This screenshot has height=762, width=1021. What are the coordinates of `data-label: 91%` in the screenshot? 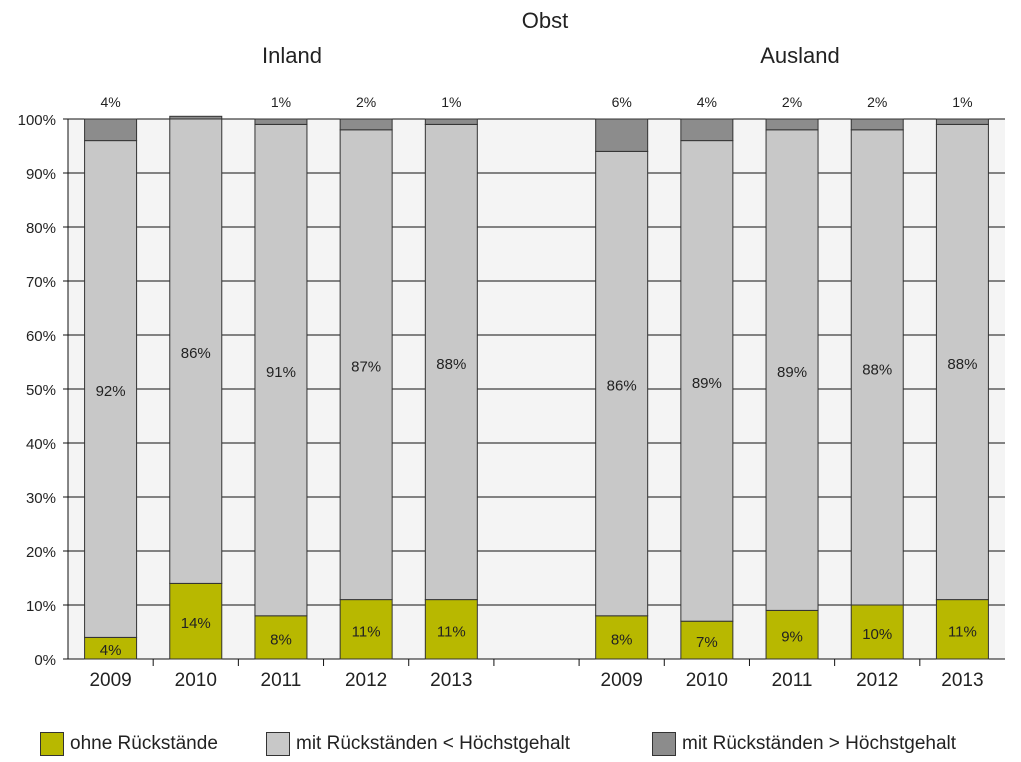 It's located at (281, 372).